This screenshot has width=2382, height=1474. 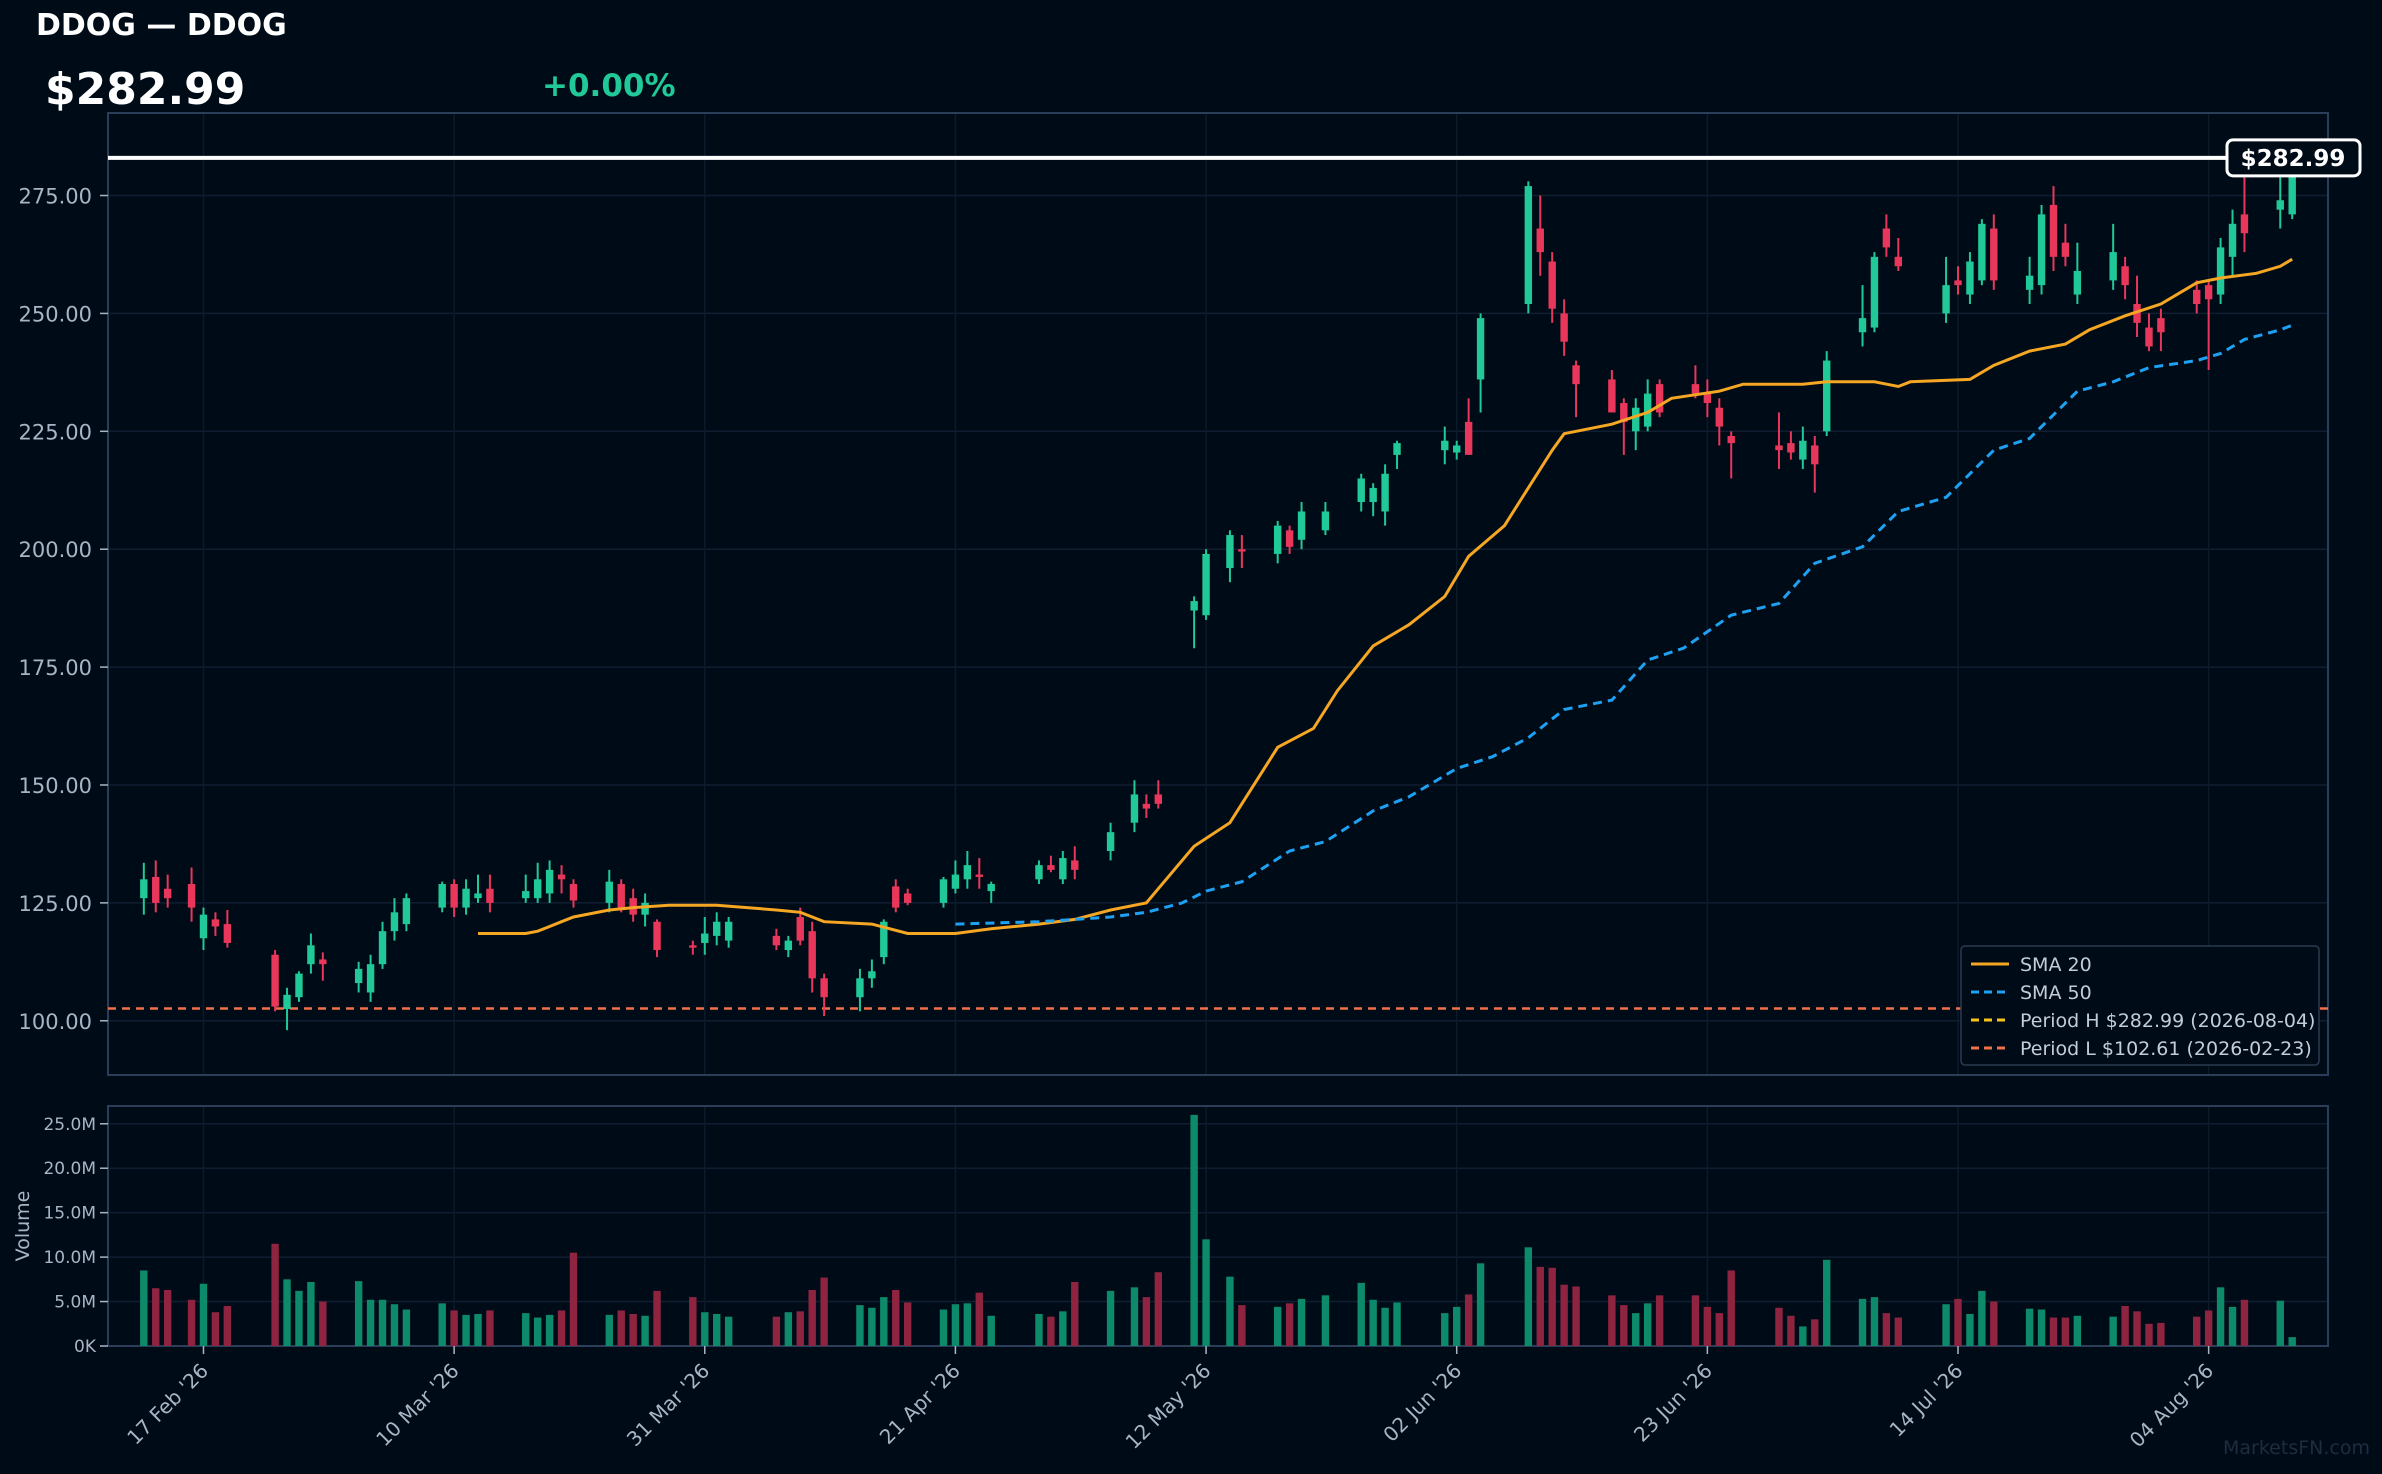 I want to click on x-tick-label: 04 Aug '26, so click(x=2171, y=1405).